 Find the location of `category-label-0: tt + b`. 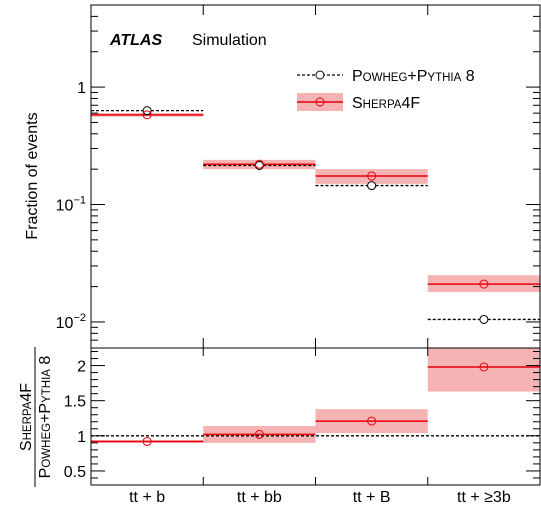

category-label-0: tt + b is located at coordinates (147, 497).